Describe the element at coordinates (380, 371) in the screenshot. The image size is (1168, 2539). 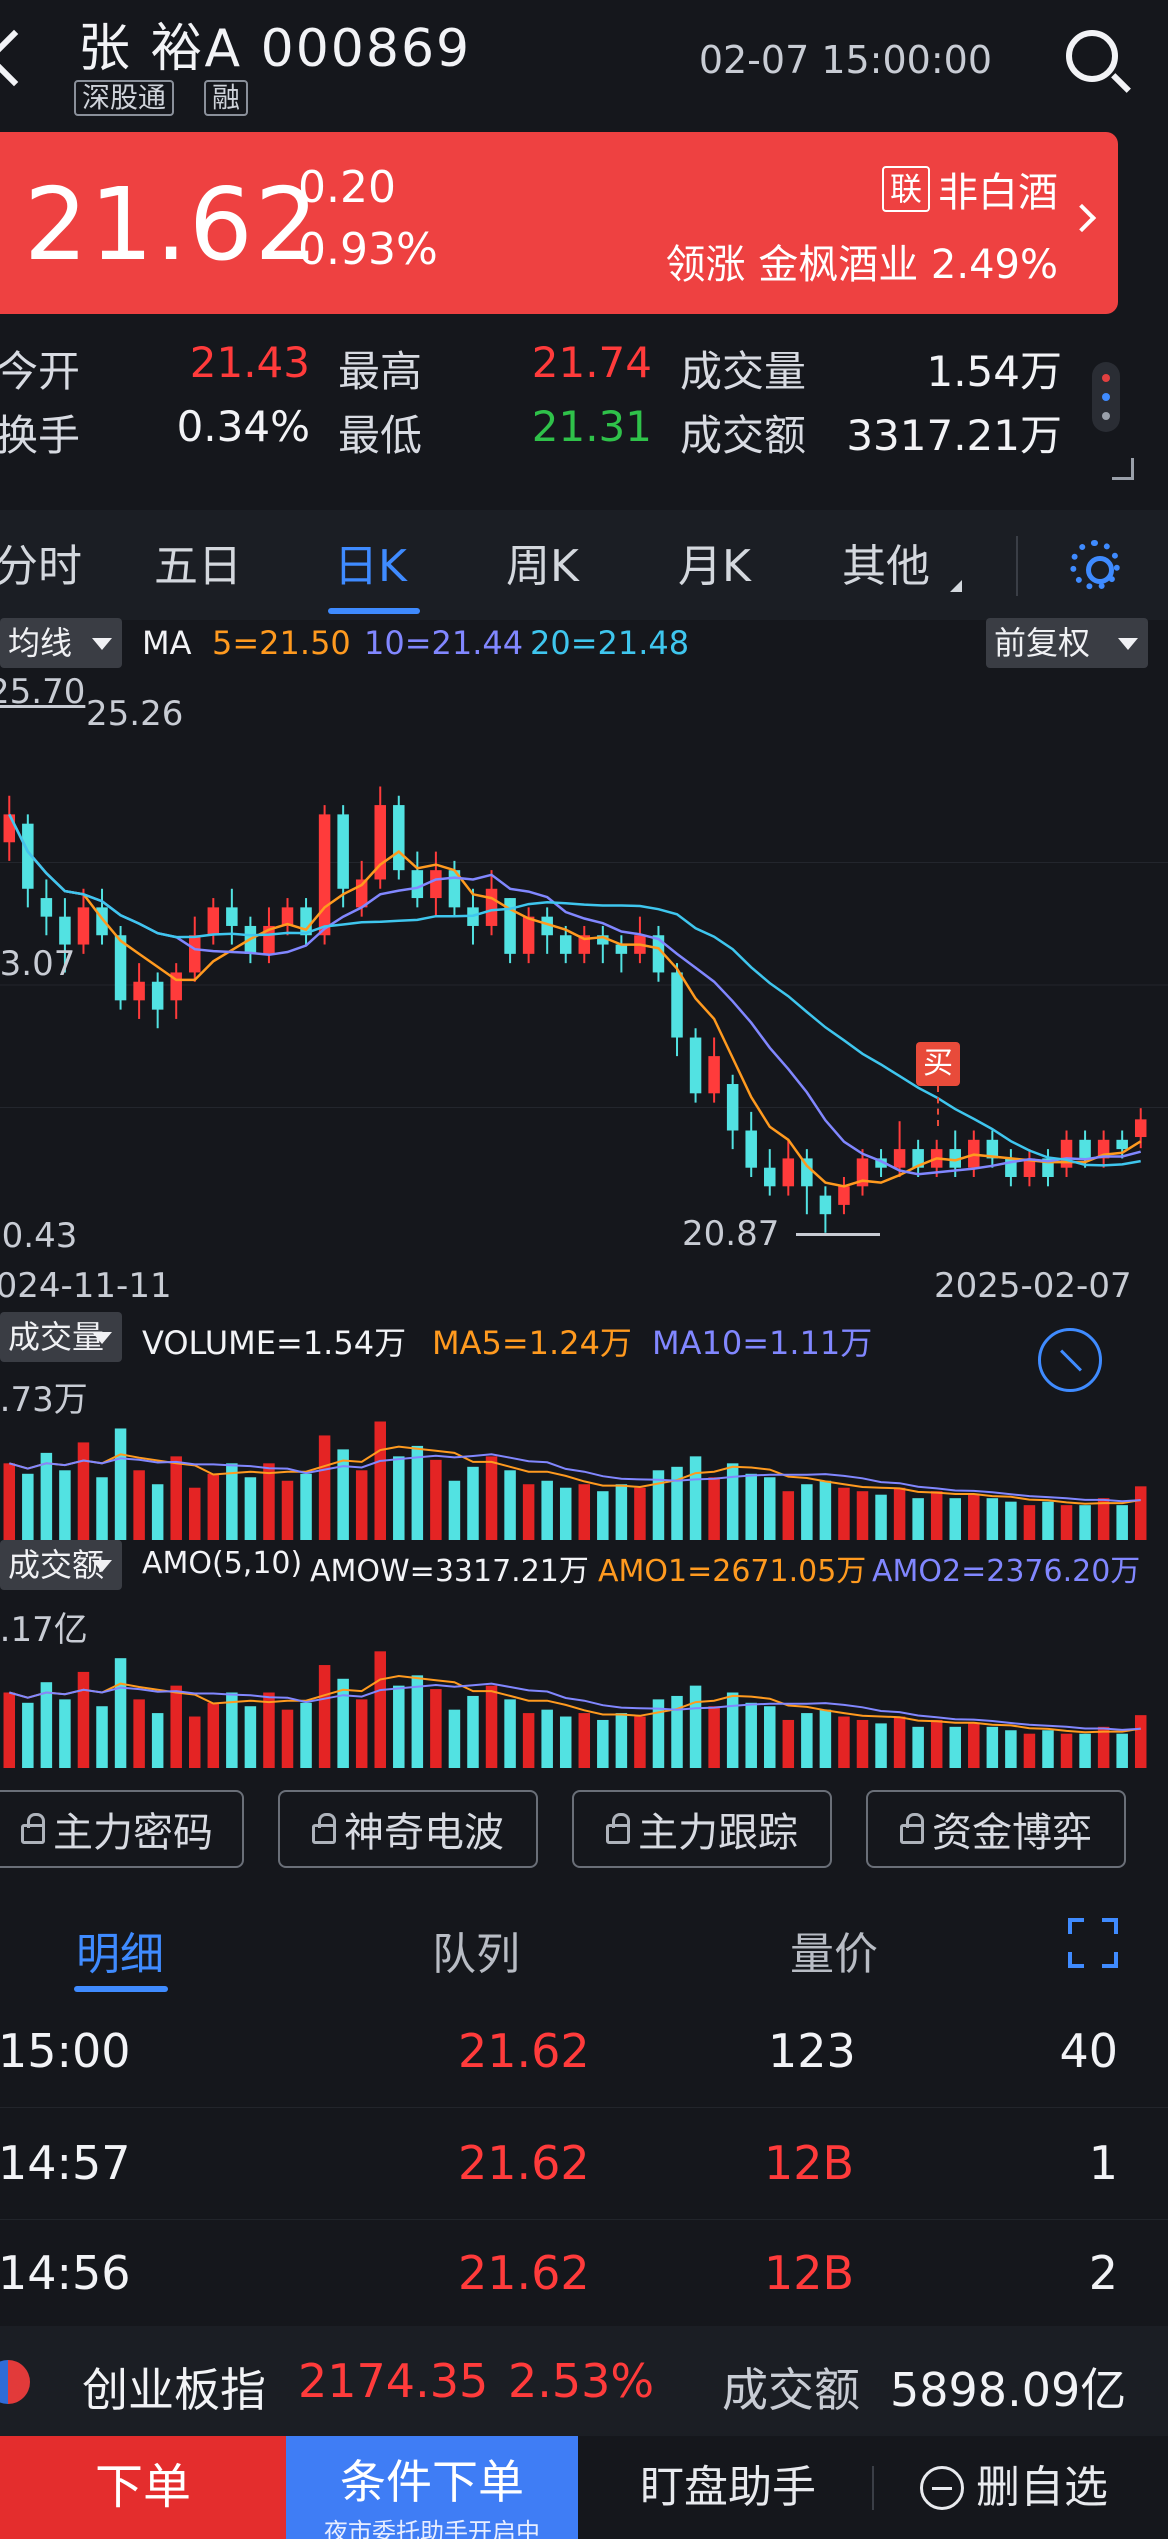
I see `high-label: 最高` at that location.